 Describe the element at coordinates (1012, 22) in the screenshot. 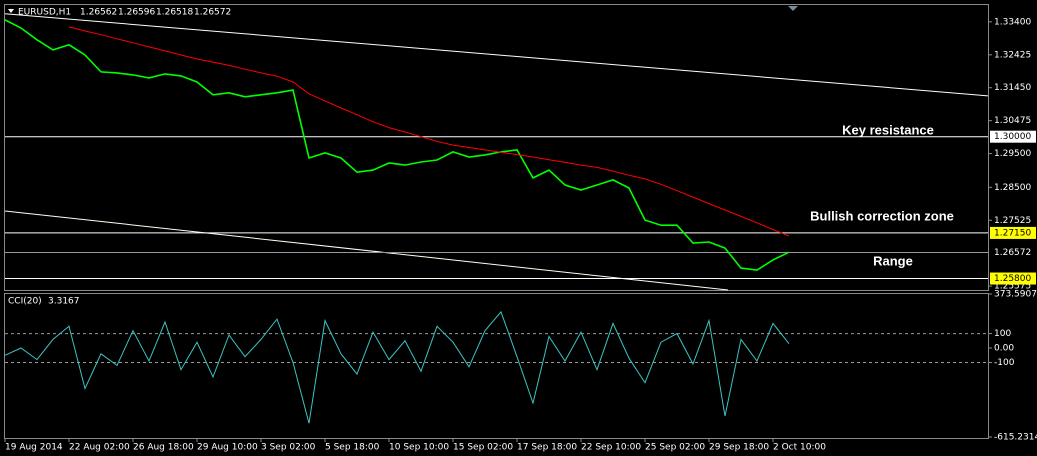

I see `y-tick-label: 1.33400` at that location.